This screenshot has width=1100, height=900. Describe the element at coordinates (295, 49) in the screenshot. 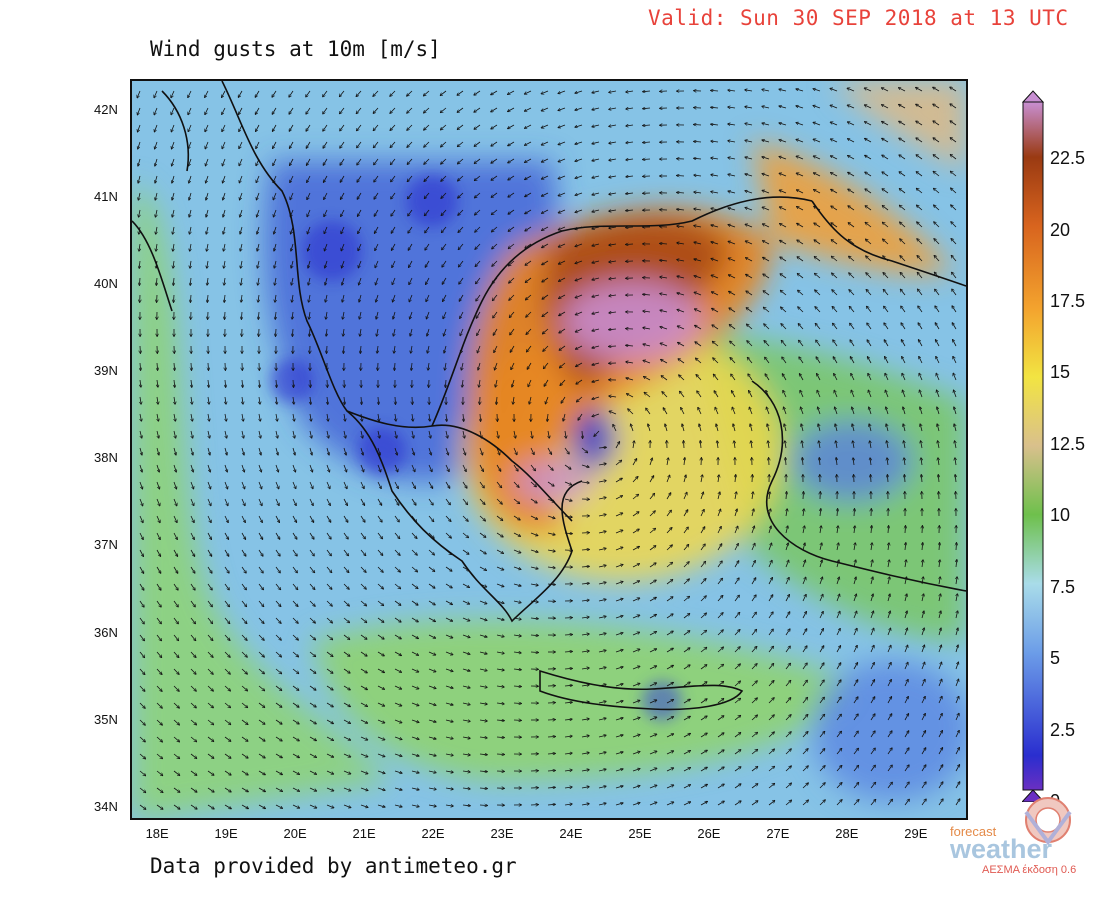

I see `map-title: Wind gusts at 10m [m/s]` at that location.